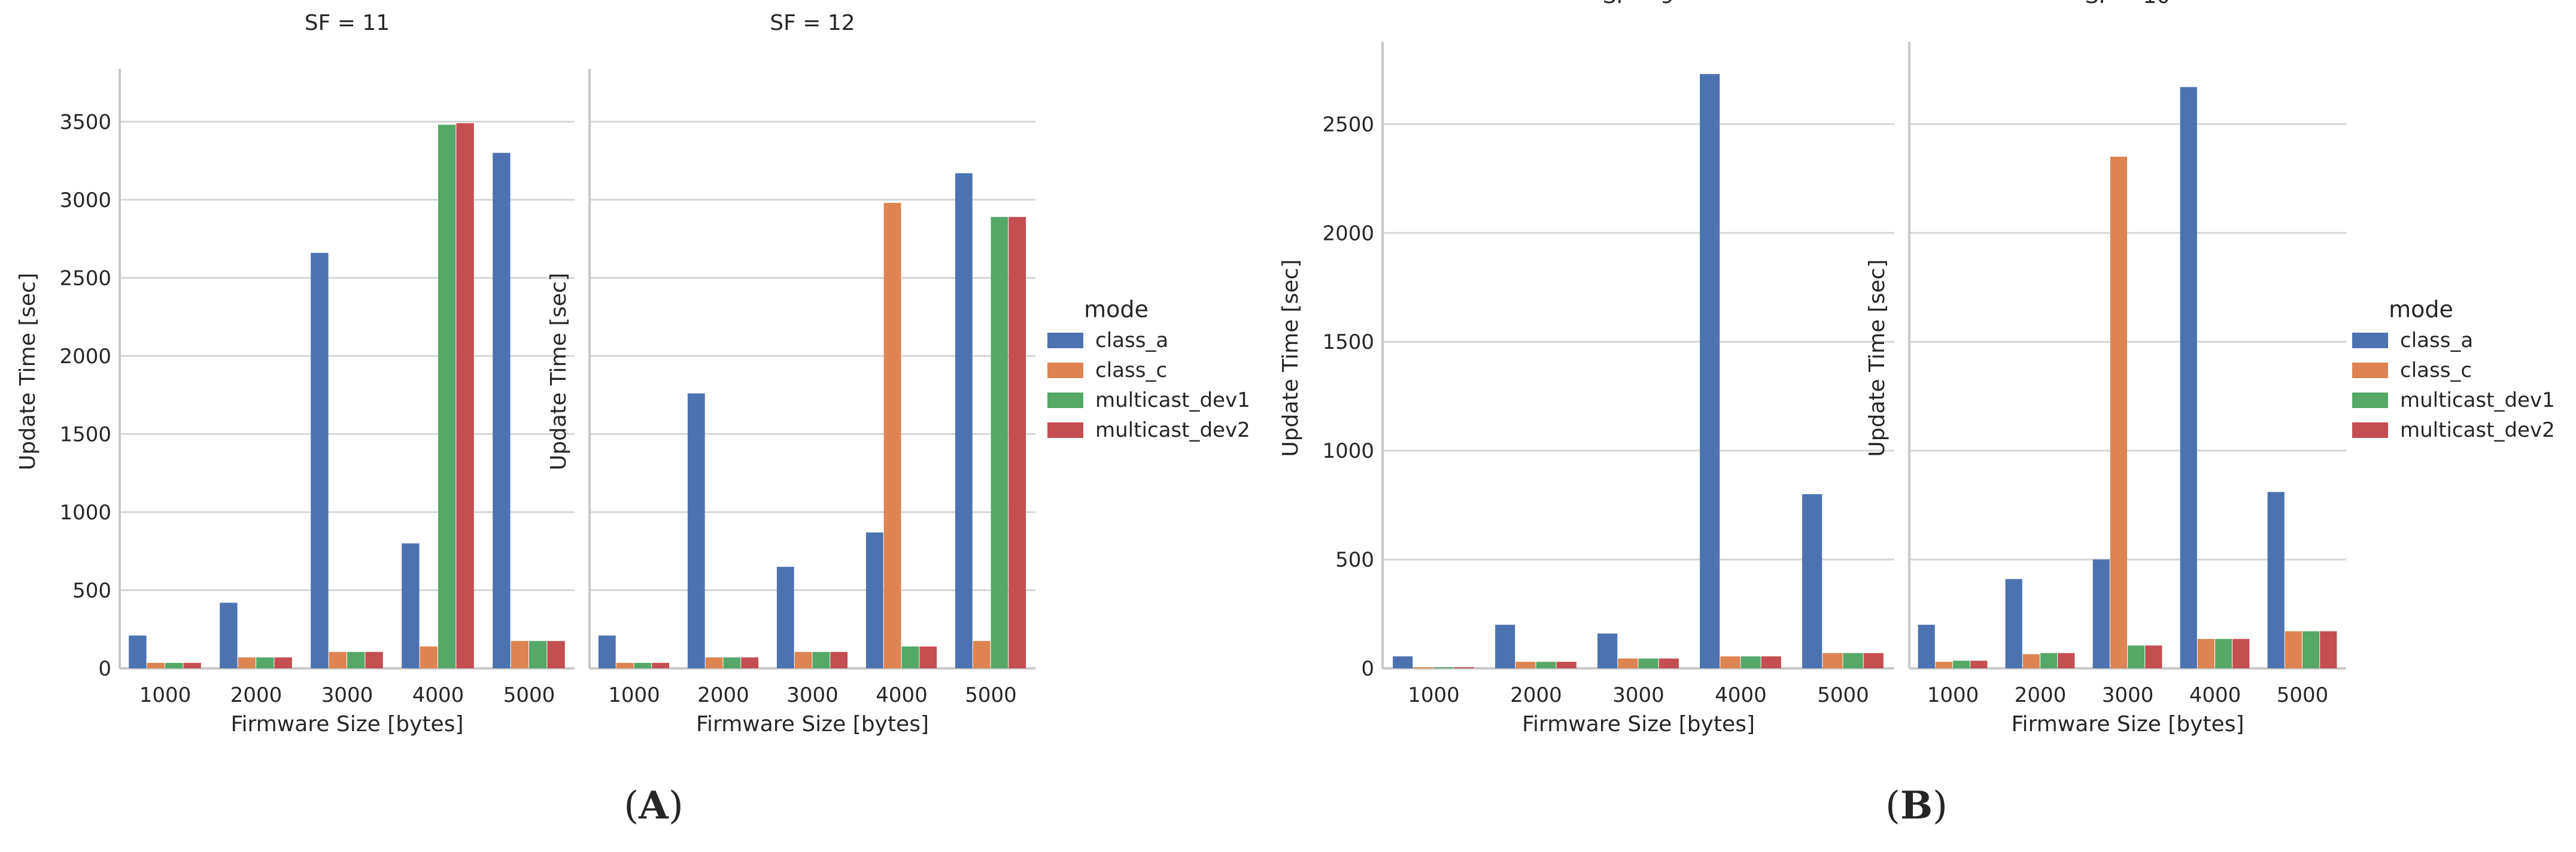 This screenshot has width=2576, height=852. I want to click on y-tick-label: 0, so click(104, 669).